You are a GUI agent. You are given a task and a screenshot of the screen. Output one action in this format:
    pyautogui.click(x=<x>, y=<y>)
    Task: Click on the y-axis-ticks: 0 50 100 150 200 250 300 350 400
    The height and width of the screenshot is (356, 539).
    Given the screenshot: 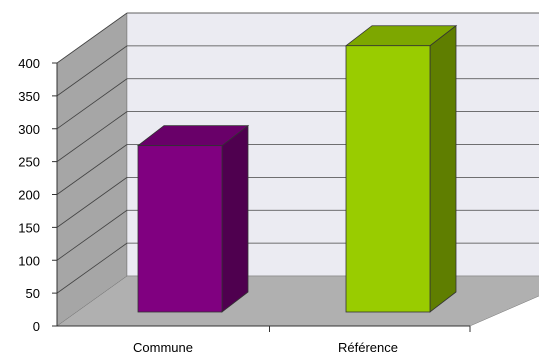 What is the action you would take?
    pyautogui.click(x=37, y=195)
    